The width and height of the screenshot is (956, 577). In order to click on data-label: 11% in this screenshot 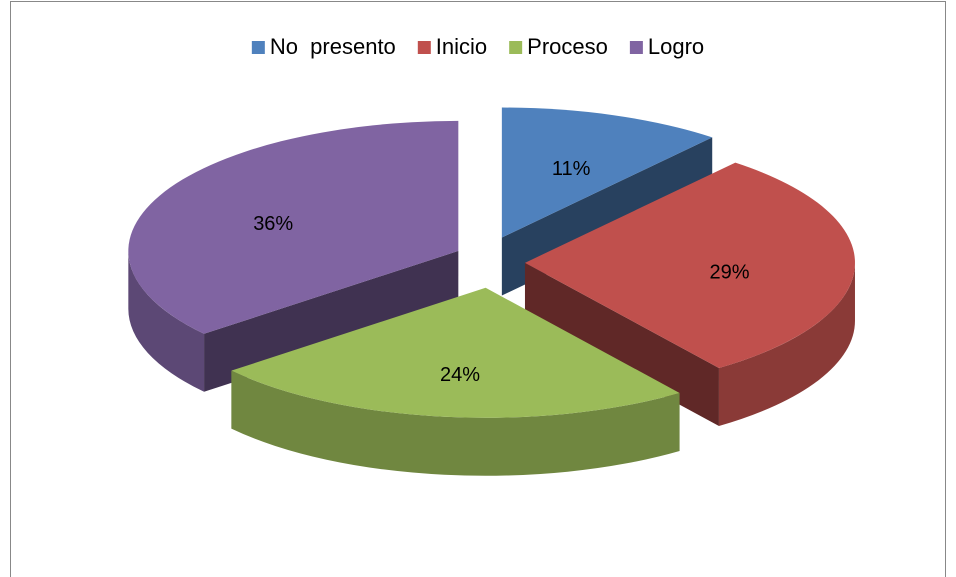, I will do `click(571, 169)`.